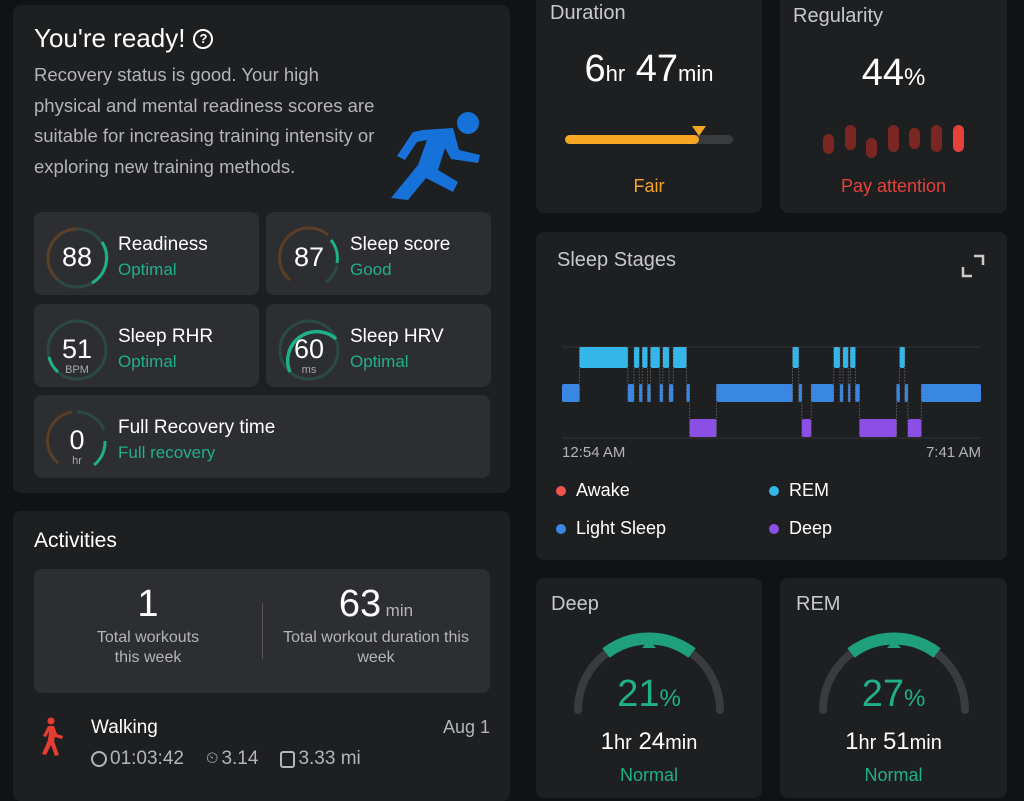  What do you see at coordinates (657, 69) in the screenshot?
I see `duration-minutes: 47` at bounding box center [657, 69].